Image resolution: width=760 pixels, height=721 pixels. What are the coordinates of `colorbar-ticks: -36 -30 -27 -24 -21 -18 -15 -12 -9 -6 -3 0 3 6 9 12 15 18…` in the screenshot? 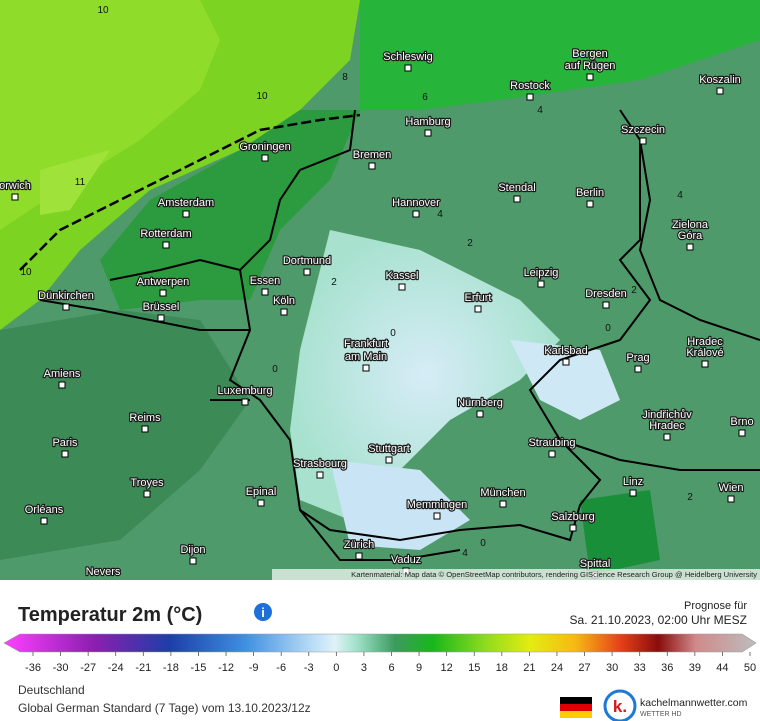 It's located at (390, 663).